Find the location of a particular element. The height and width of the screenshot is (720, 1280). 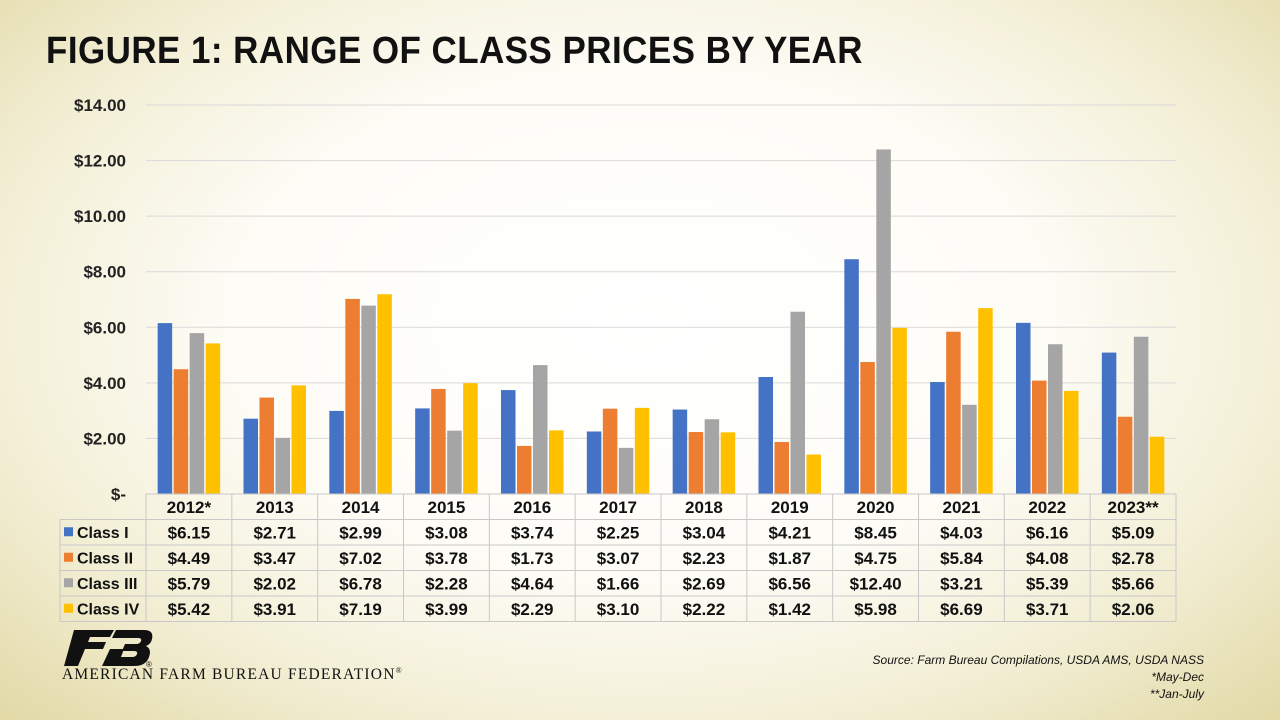

table-cell: $1.66 is located at coordinates (618, 583).